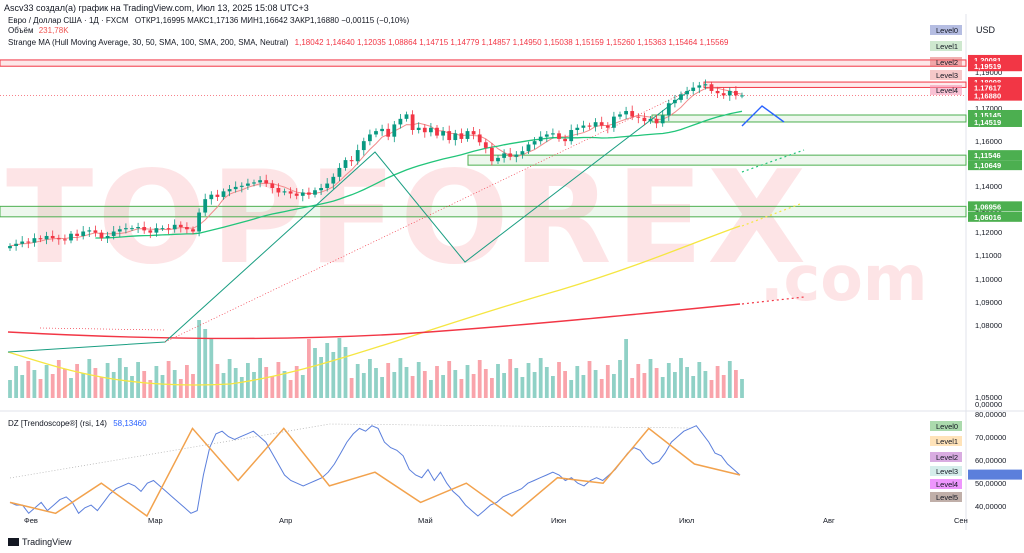 This screenshot has width=1024, height=553. What do you see at coordinates (374, 321) in the screenshot?
I see `ma200-line` at bounding box center [374, 321].